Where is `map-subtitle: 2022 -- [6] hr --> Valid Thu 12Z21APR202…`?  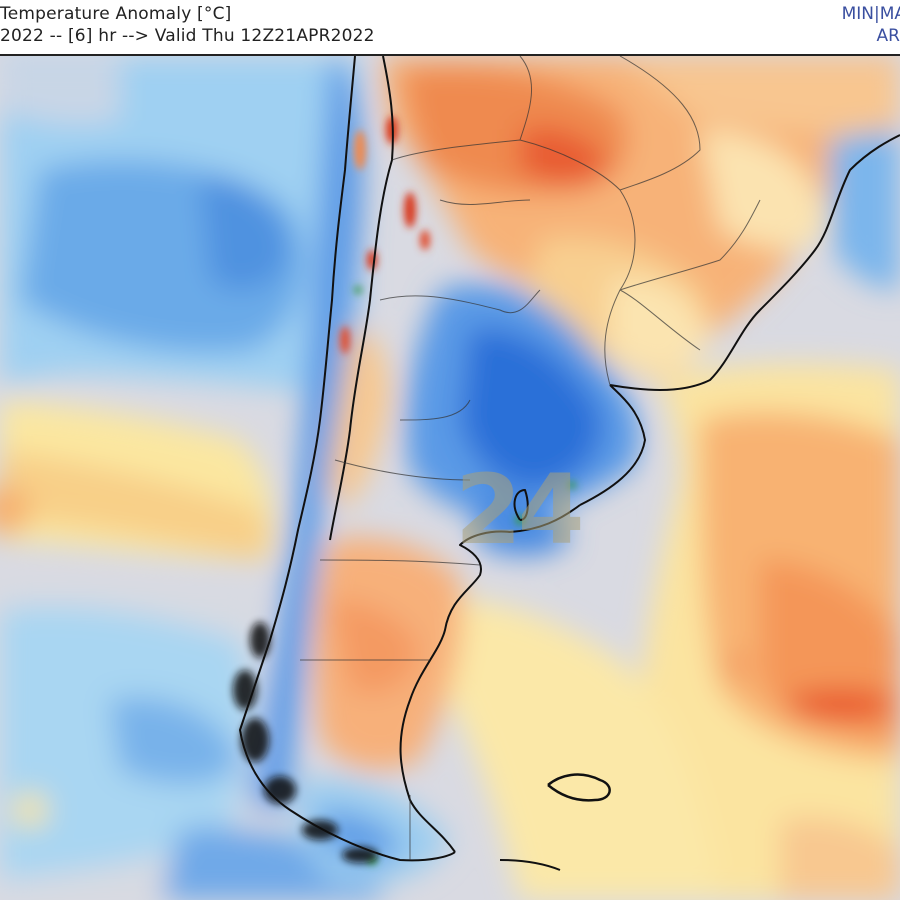 map-subtitle: 2022 -- [6] hr --> Valid Thu 12Z21APR202… is located at coordinates (187, 36).